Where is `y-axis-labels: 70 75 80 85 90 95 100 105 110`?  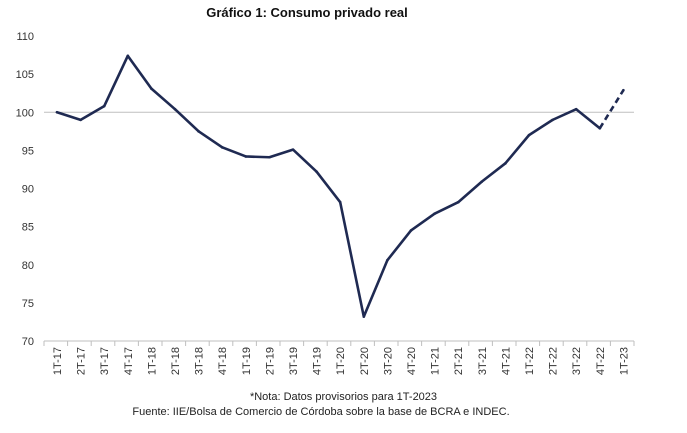
y-axis-labels: 70 75 80 85 90 95 100 105 110 is located at coordinates (25, 189).